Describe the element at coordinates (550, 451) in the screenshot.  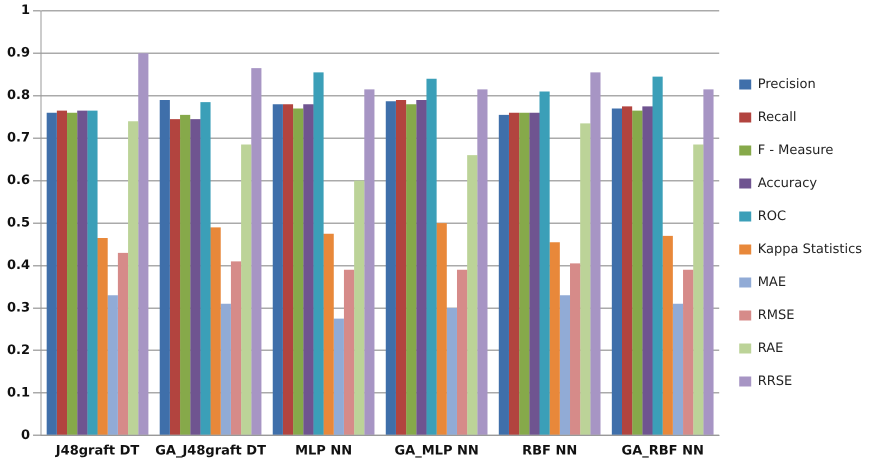
I see `x-tick-label: RBF NN` at that location.